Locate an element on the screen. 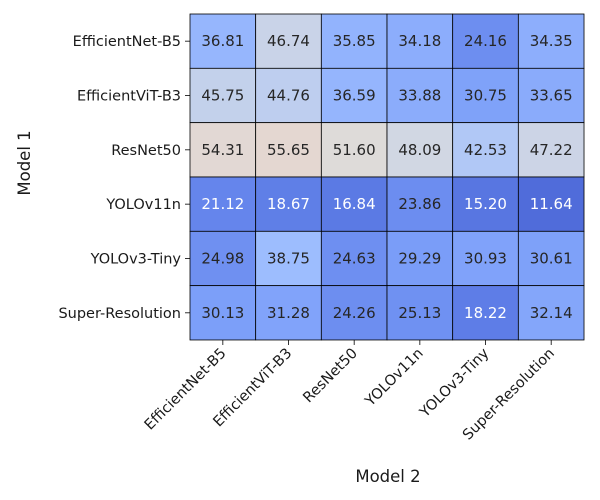 The image size is (600, 500). cell-value-label: 36.59 is located at coordinates (354, 96).